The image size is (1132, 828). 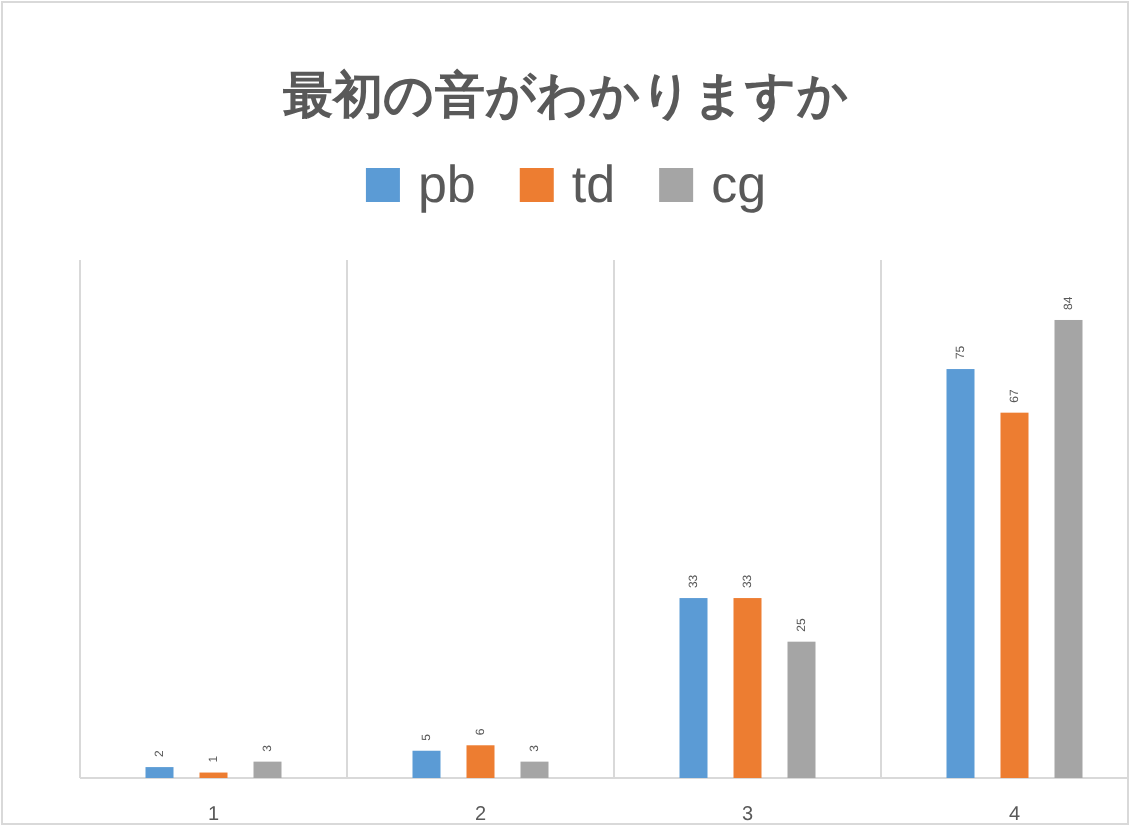 What do you see at coordinates (739, 184) in the screenshot?
I see `legend-label: cg` at bounding box center [739, 184].